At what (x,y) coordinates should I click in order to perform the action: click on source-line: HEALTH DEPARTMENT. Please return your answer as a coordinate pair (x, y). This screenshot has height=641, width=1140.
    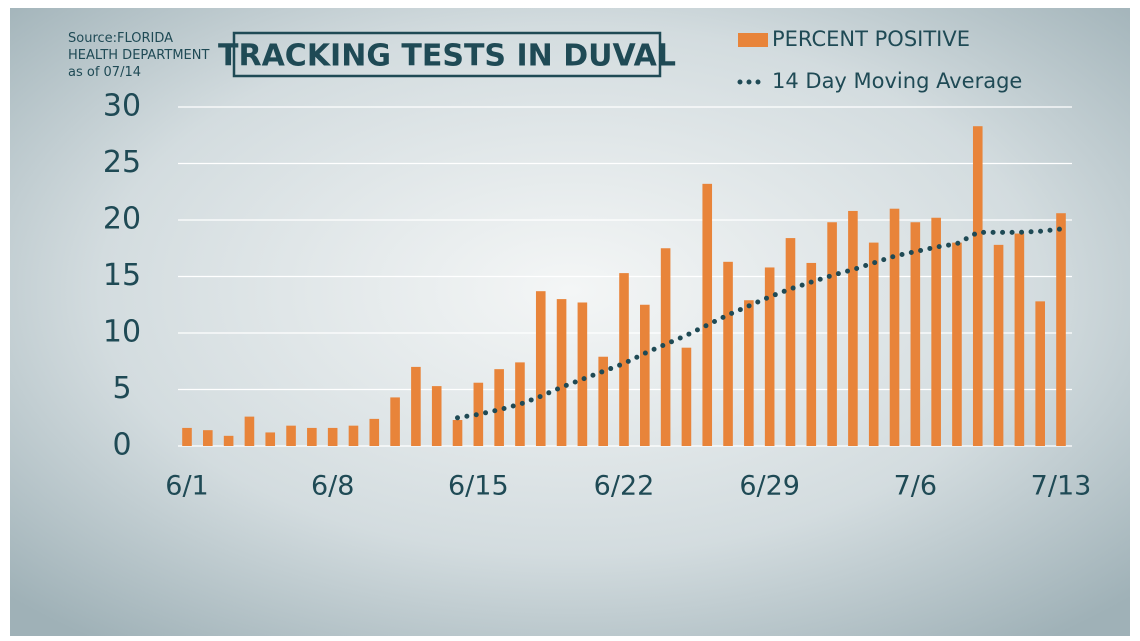
    Looking at the image, I should click on (138, 55).